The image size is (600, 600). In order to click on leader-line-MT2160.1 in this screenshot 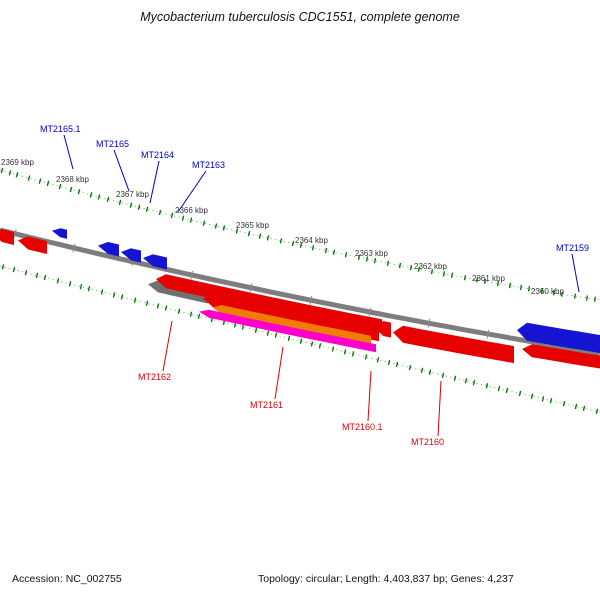, I will do `click(369, 396)`.